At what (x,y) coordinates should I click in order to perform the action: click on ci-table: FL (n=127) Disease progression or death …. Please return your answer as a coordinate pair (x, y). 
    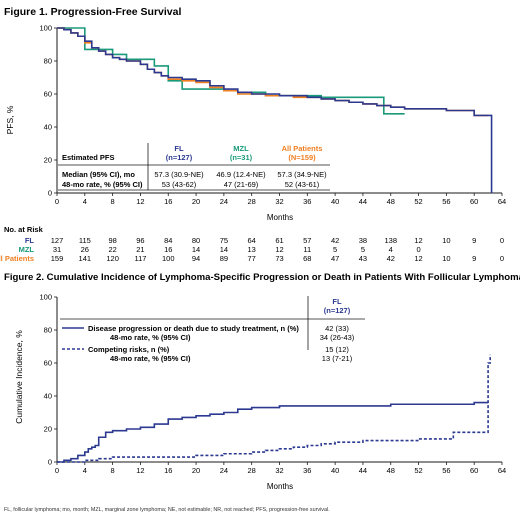
    Looking at the image, I should click on (212, 329).